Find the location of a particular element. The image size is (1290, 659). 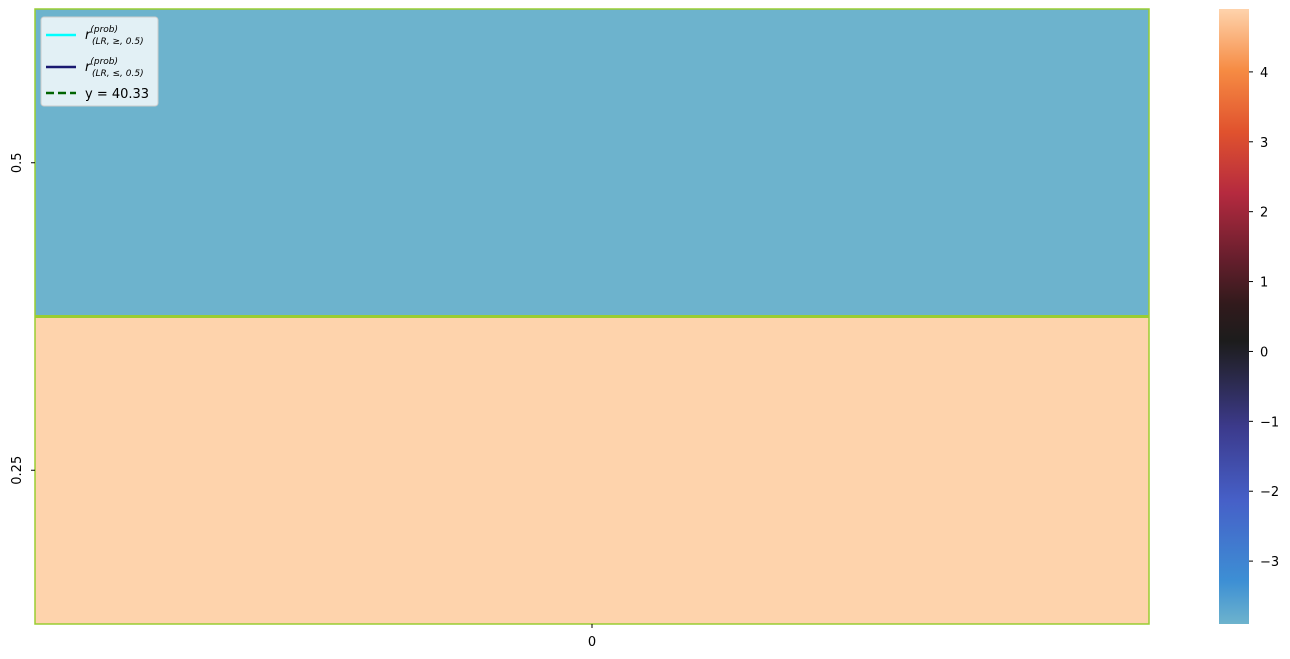

y-axis-ticks: 0.5 0.25 is located at coordinates (22, 318).